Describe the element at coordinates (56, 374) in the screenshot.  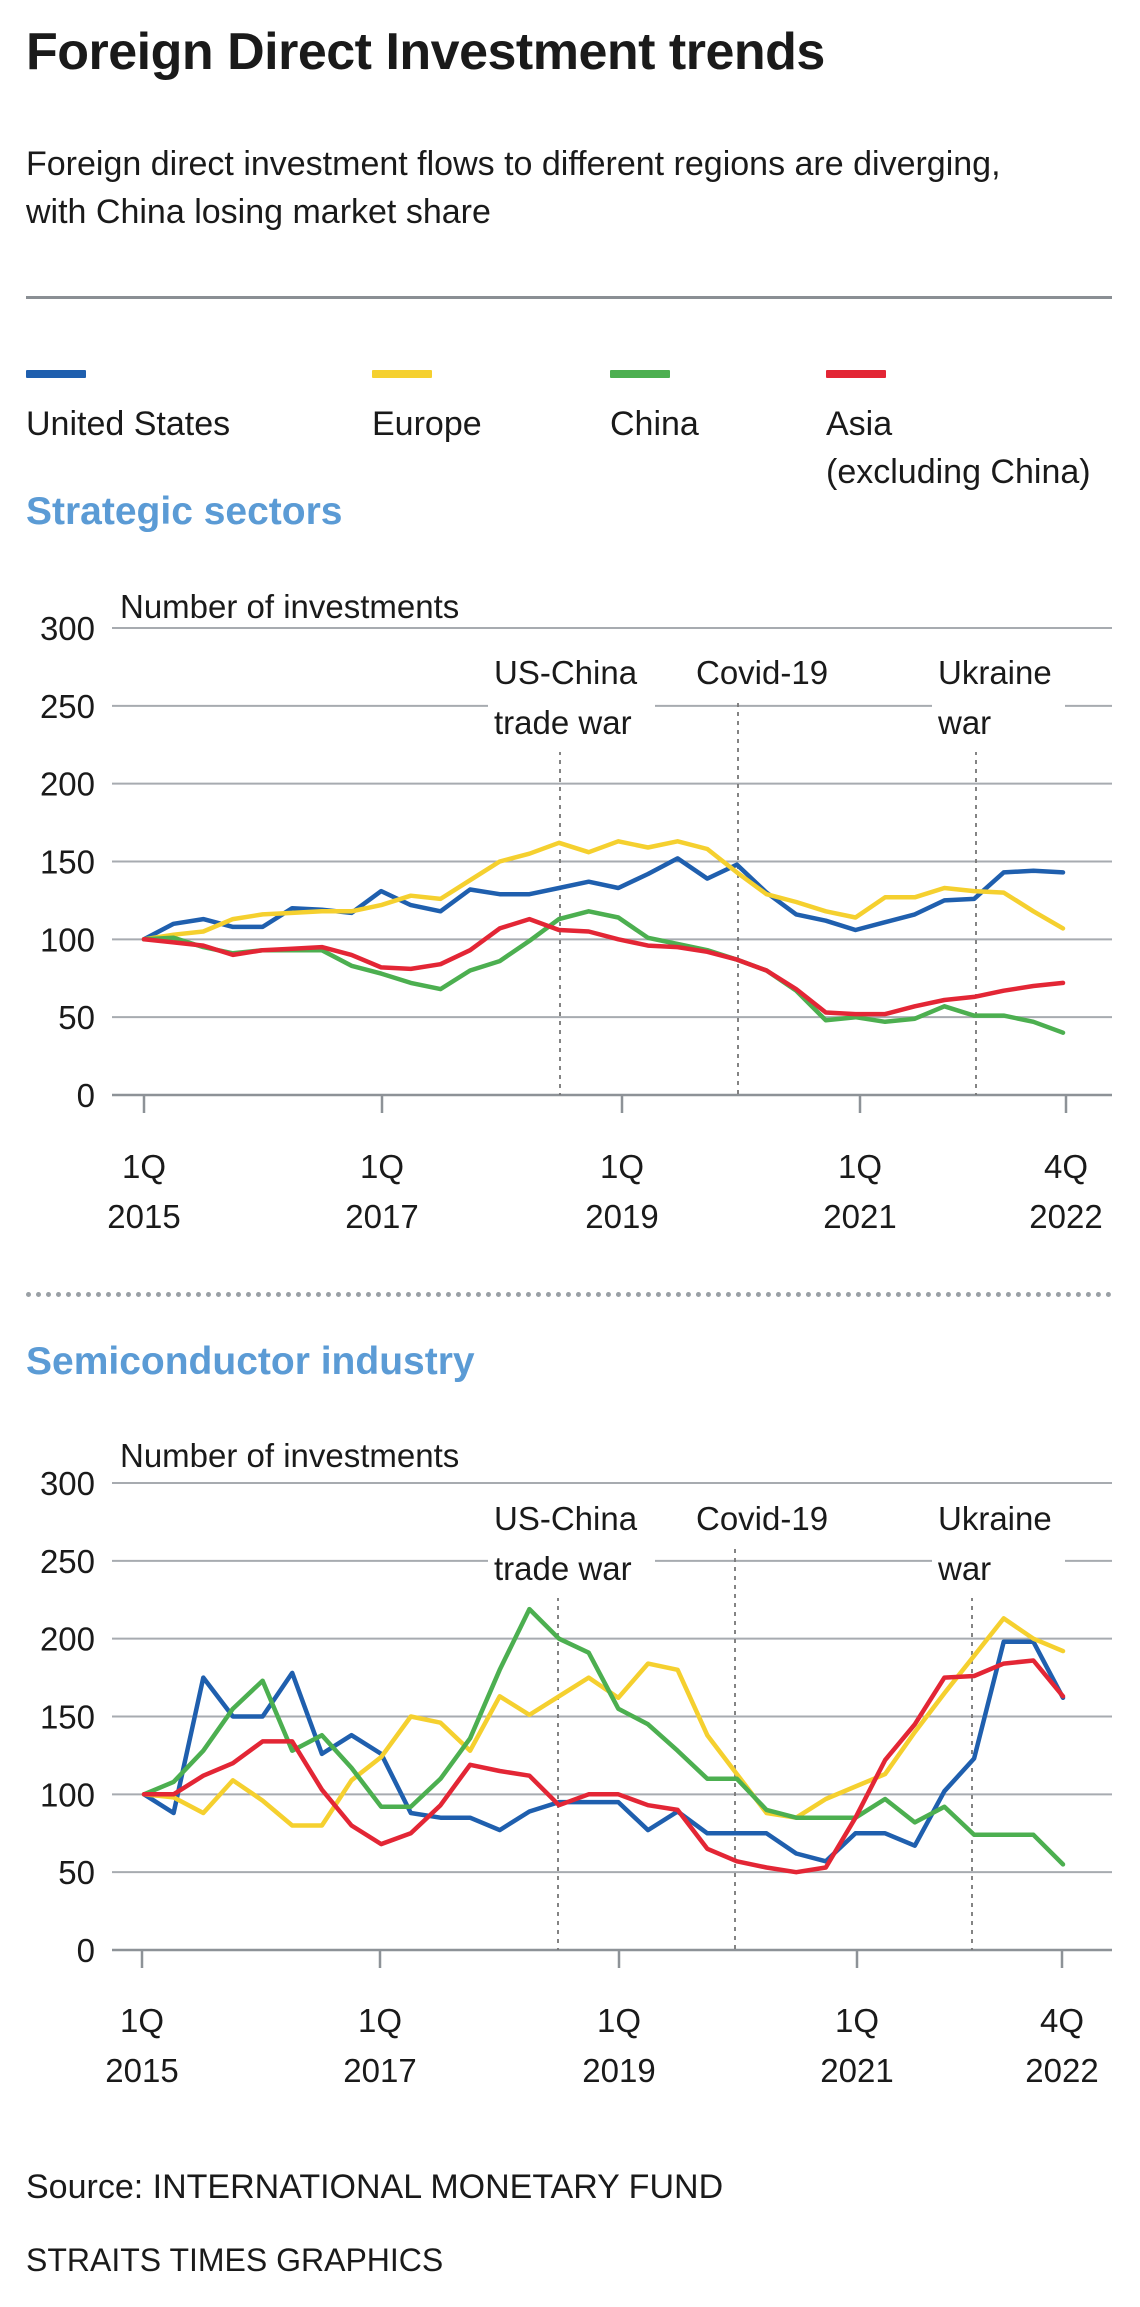
I see `legend-swatch-united-states` at that location.